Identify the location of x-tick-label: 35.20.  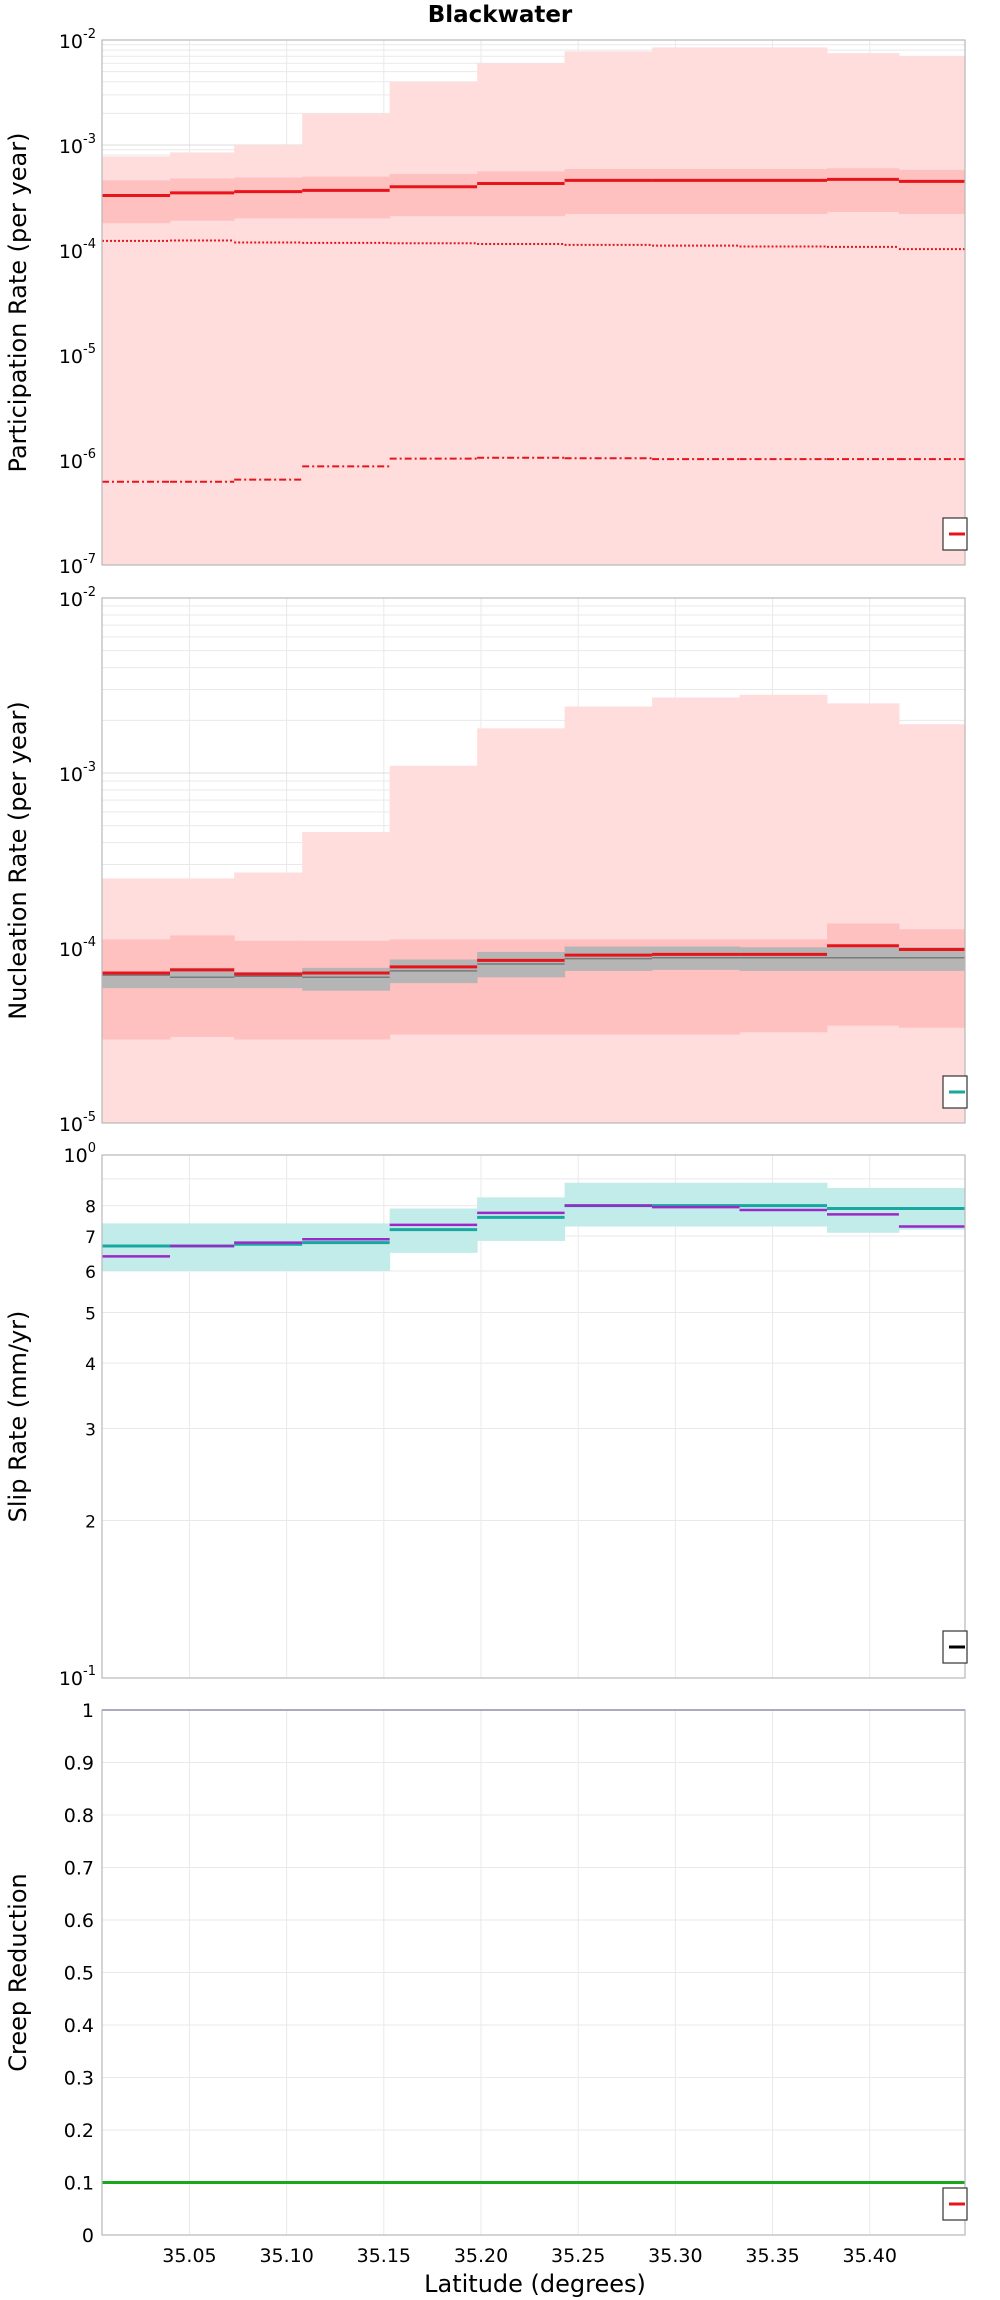
(481, 2256).